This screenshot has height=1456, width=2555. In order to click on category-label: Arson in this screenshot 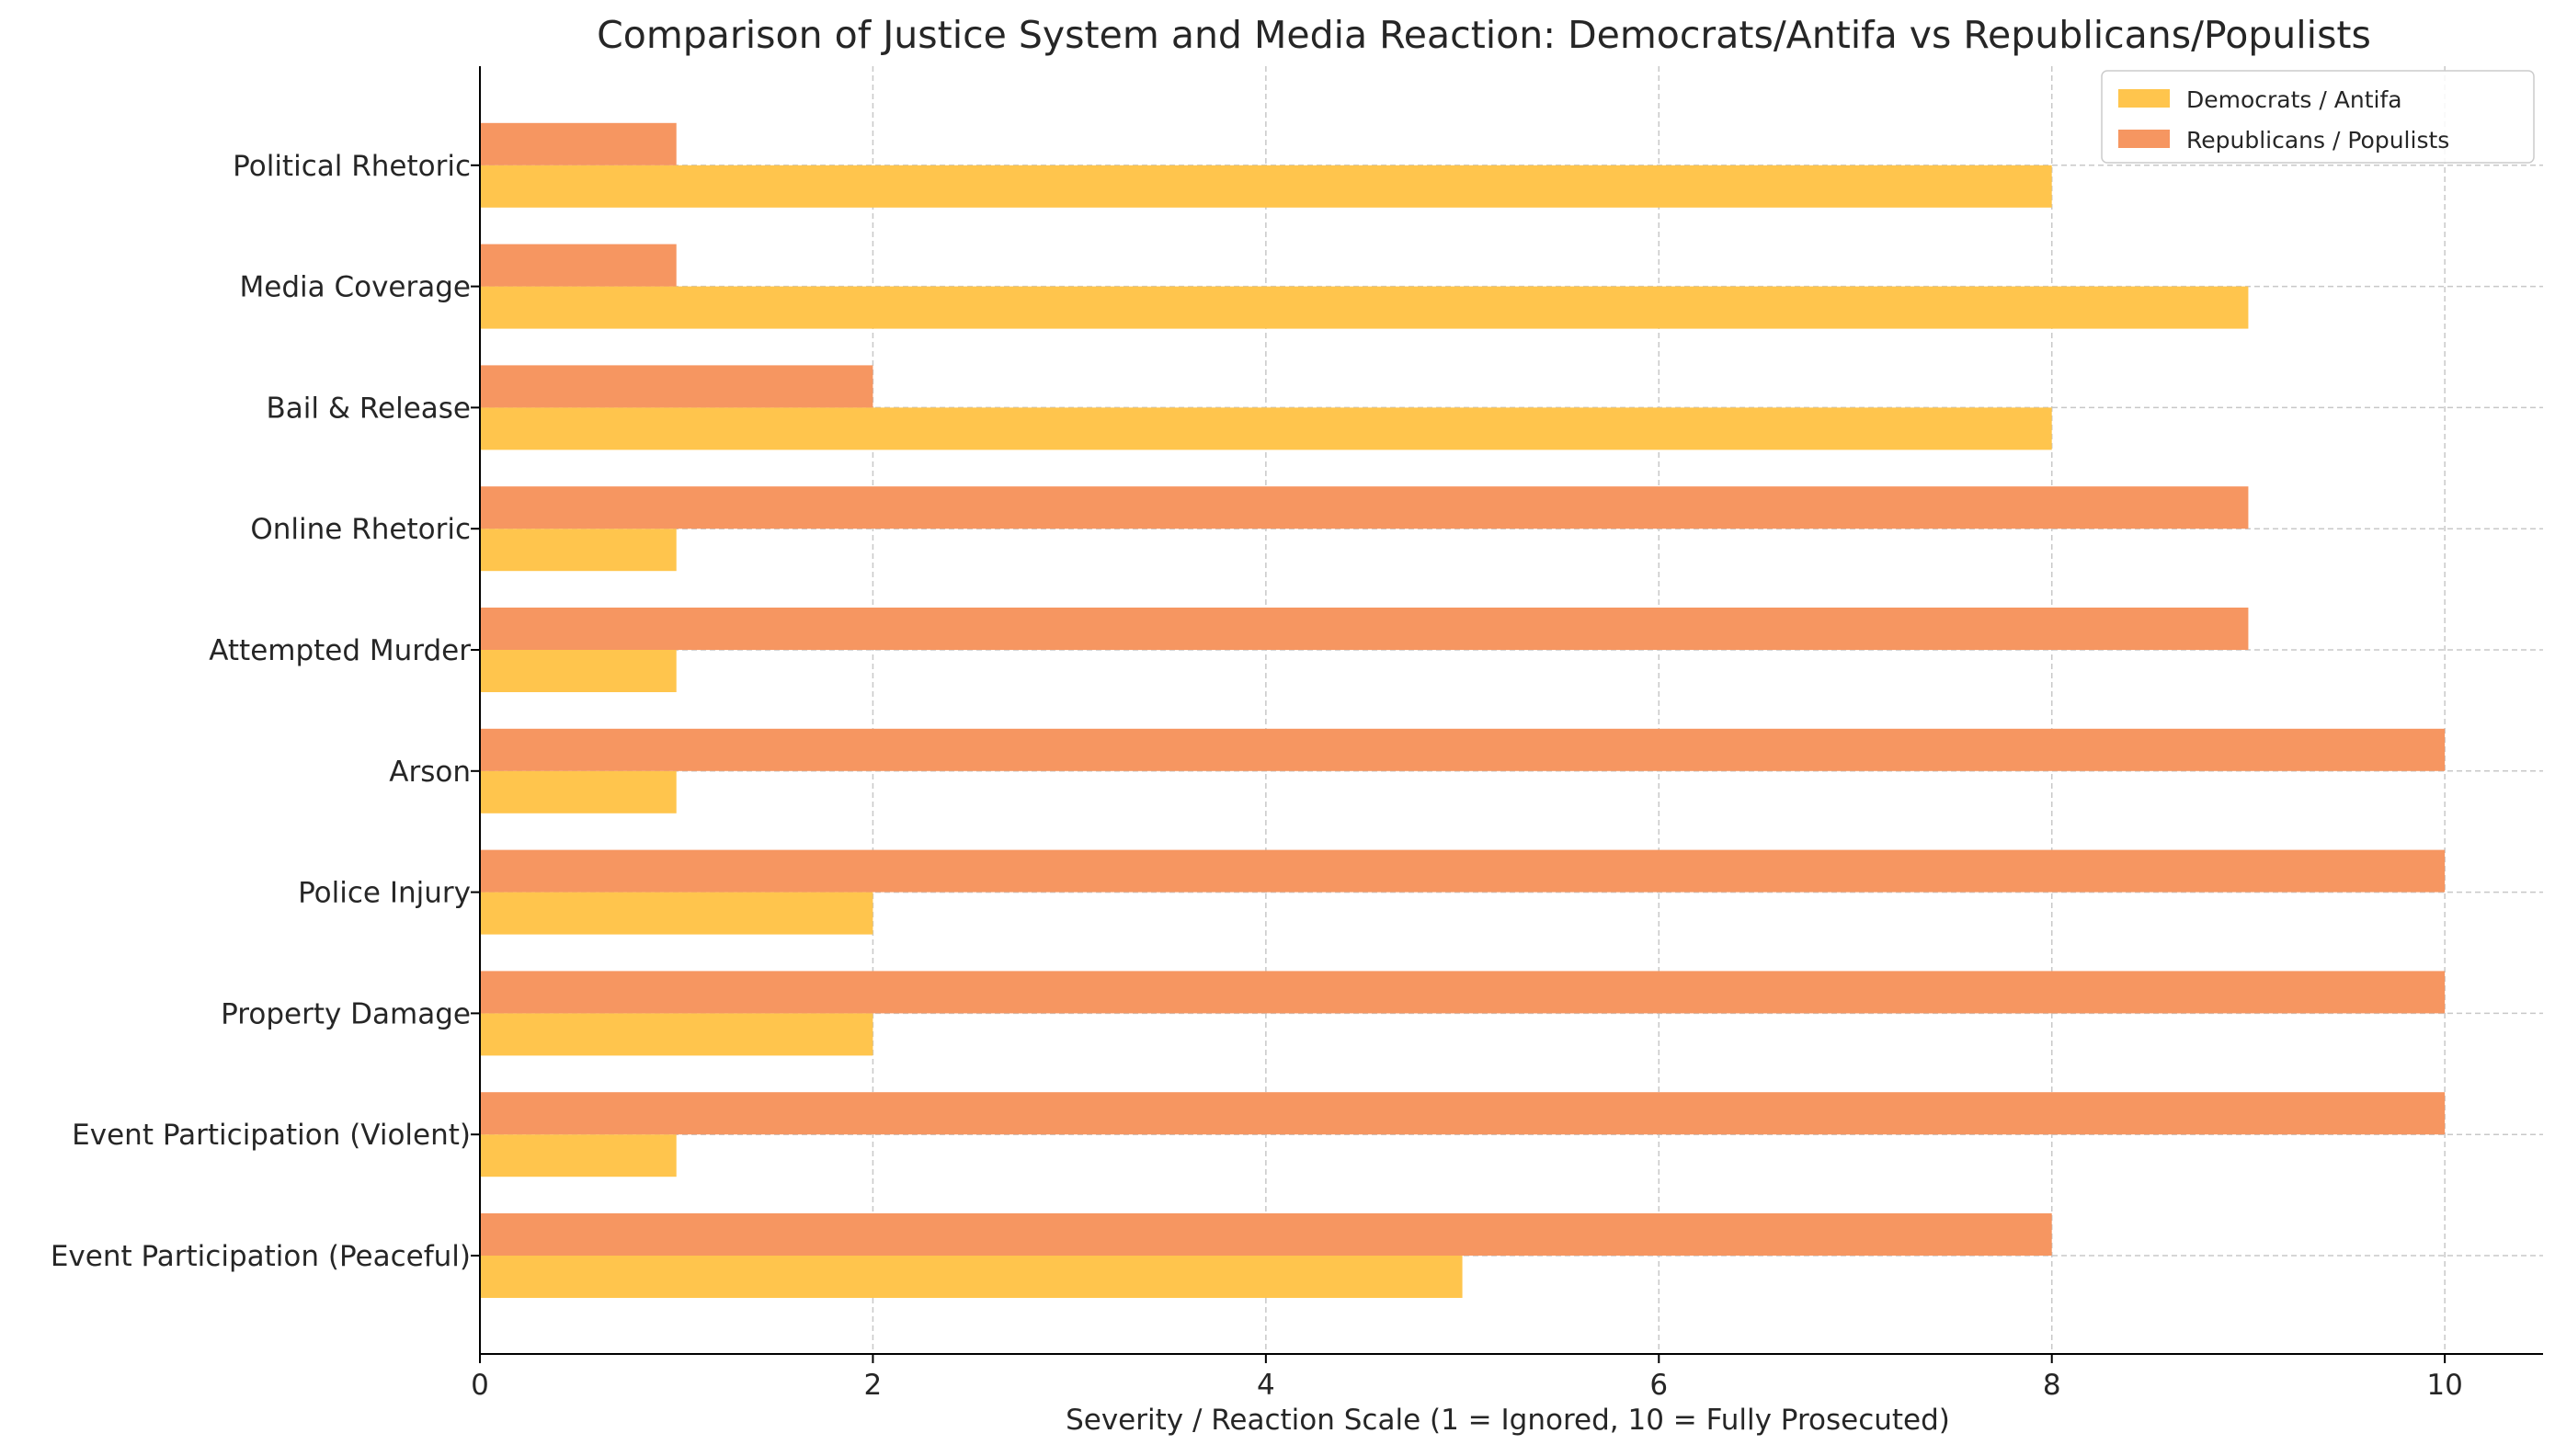, I will do `click(430, 772)`.